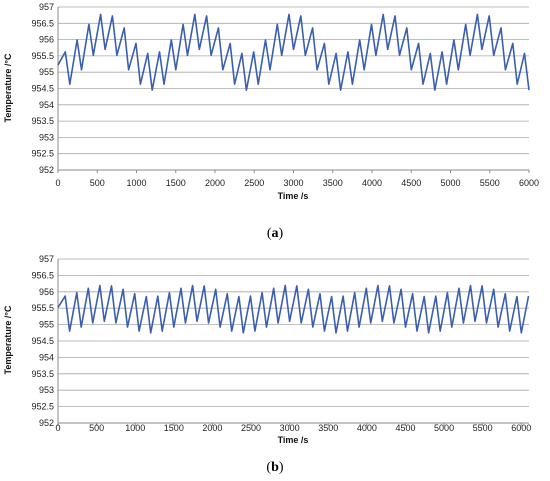 This screenshot has height=481, width=550. What do you see at coordinates (444, 428) in the screenshot?
I see `chart-b-x-tick-label: 5000` at bounding box center [444, 428].